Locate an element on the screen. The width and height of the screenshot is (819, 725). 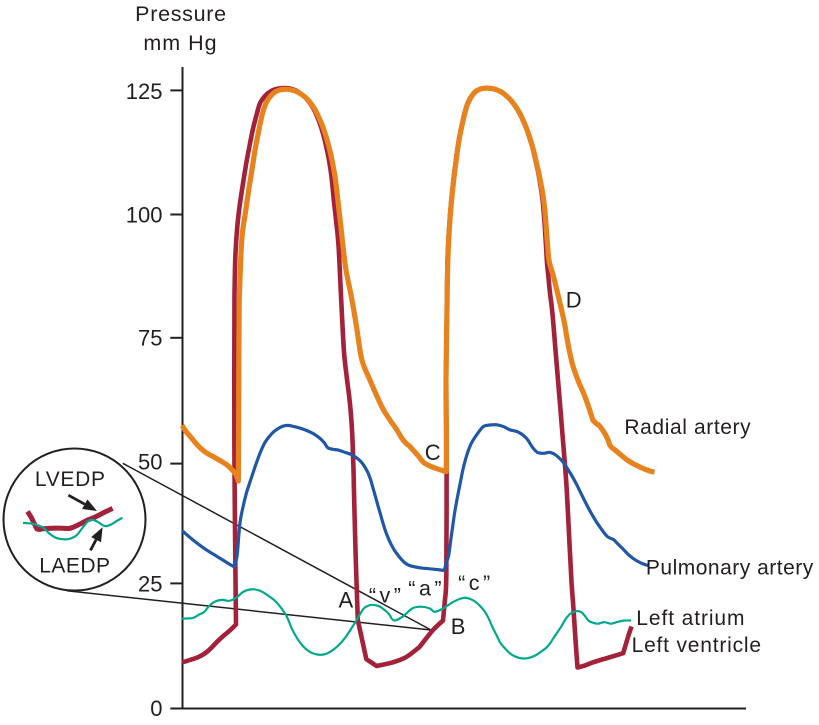
svg-text: C is located at coordinates (433, 452).